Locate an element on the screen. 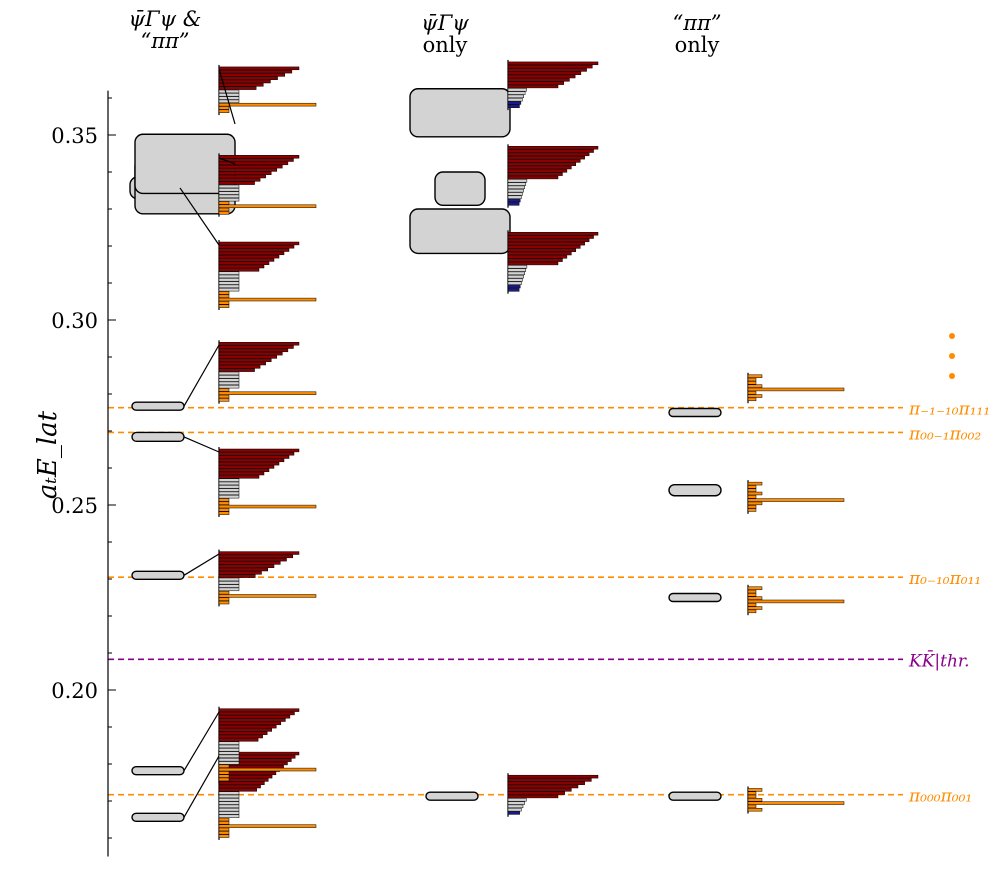 Image resolution: width=1006 pixels, height=890 pixels. col2-line2: only is located at coordinates (445, 45).